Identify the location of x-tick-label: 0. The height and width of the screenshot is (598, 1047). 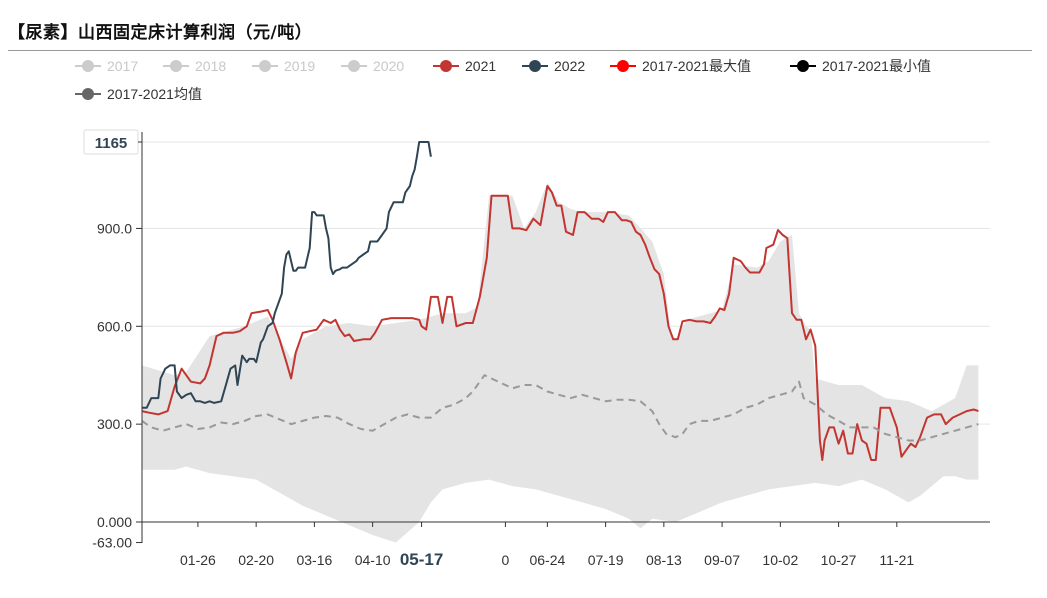
(506, 560).